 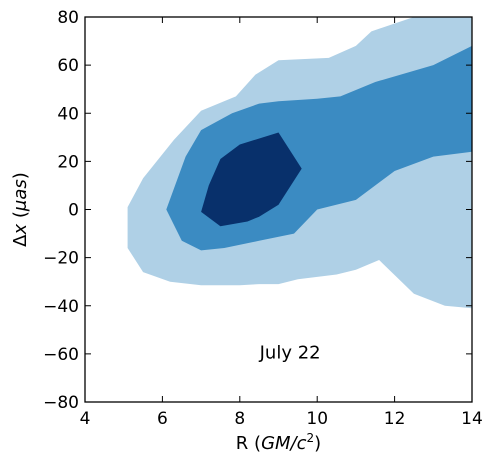 I want to click on annotation-label: July 22, so click(x=290, y=353).